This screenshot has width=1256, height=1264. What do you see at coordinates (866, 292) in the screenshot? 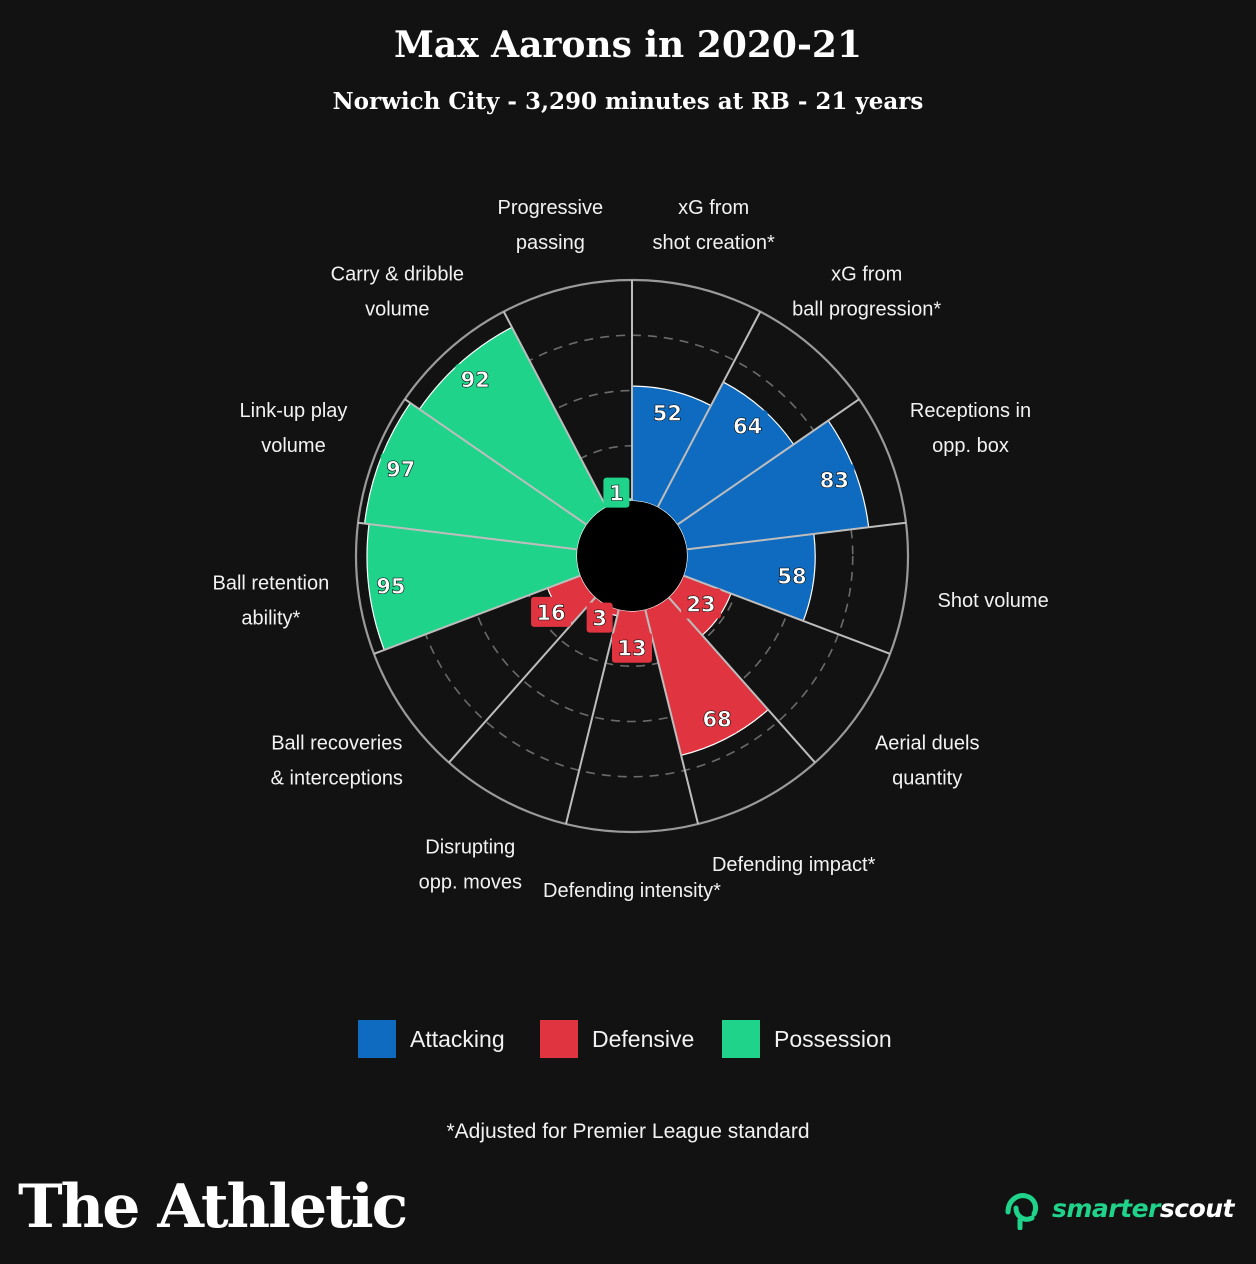
I see `category-label: xG from ball progression*` at bounding box center [866, 292].